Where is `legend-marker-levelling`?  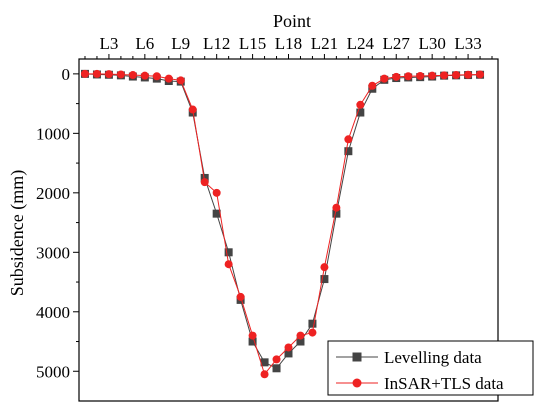
legend-marker-levelling is located at coordinates (357, 357).